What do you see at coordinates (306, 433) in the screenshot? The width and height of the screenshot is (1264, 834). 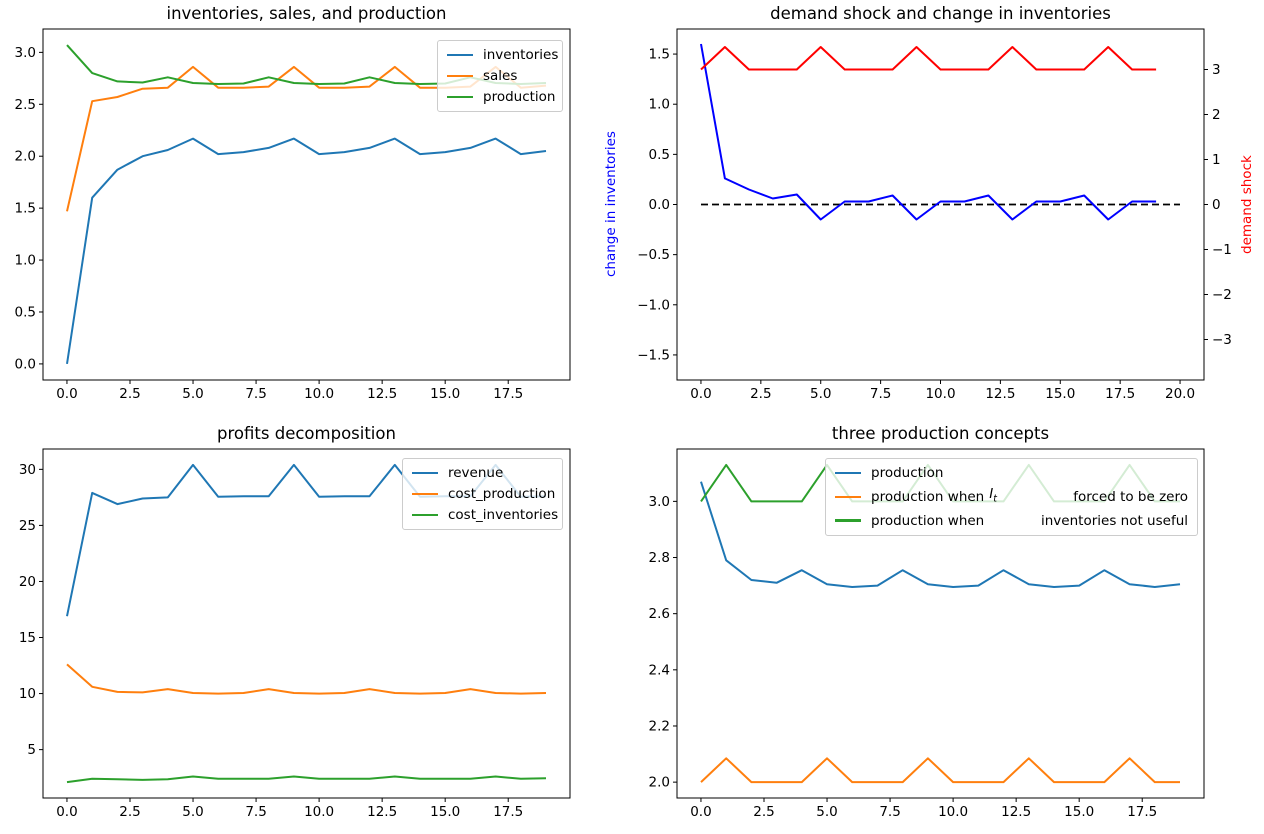 I see `chart-title-profits-decomposition: profits decomposition` at bounding box center [306, 433].